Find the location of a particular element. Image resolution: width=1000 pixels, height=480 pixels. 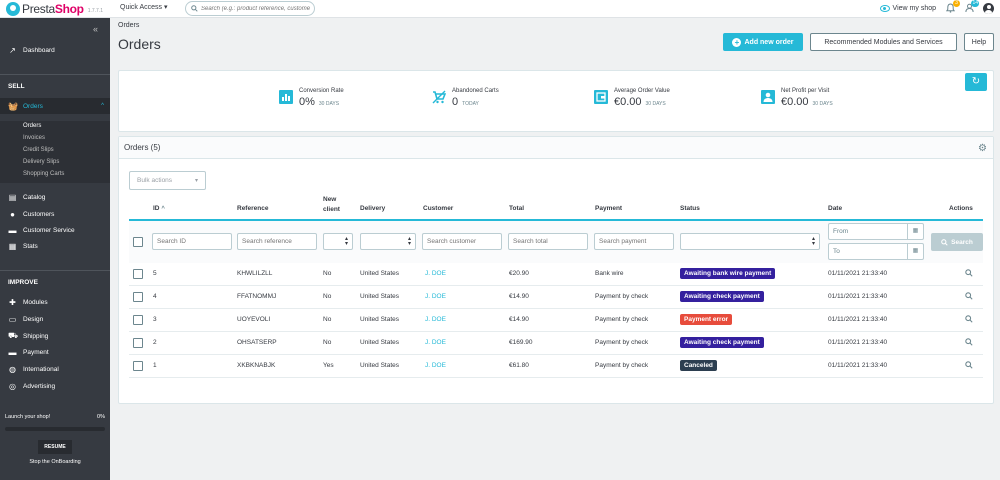

sidebar-item-orders: 🧺 Orders ^ is located at coordinates (55, 106).